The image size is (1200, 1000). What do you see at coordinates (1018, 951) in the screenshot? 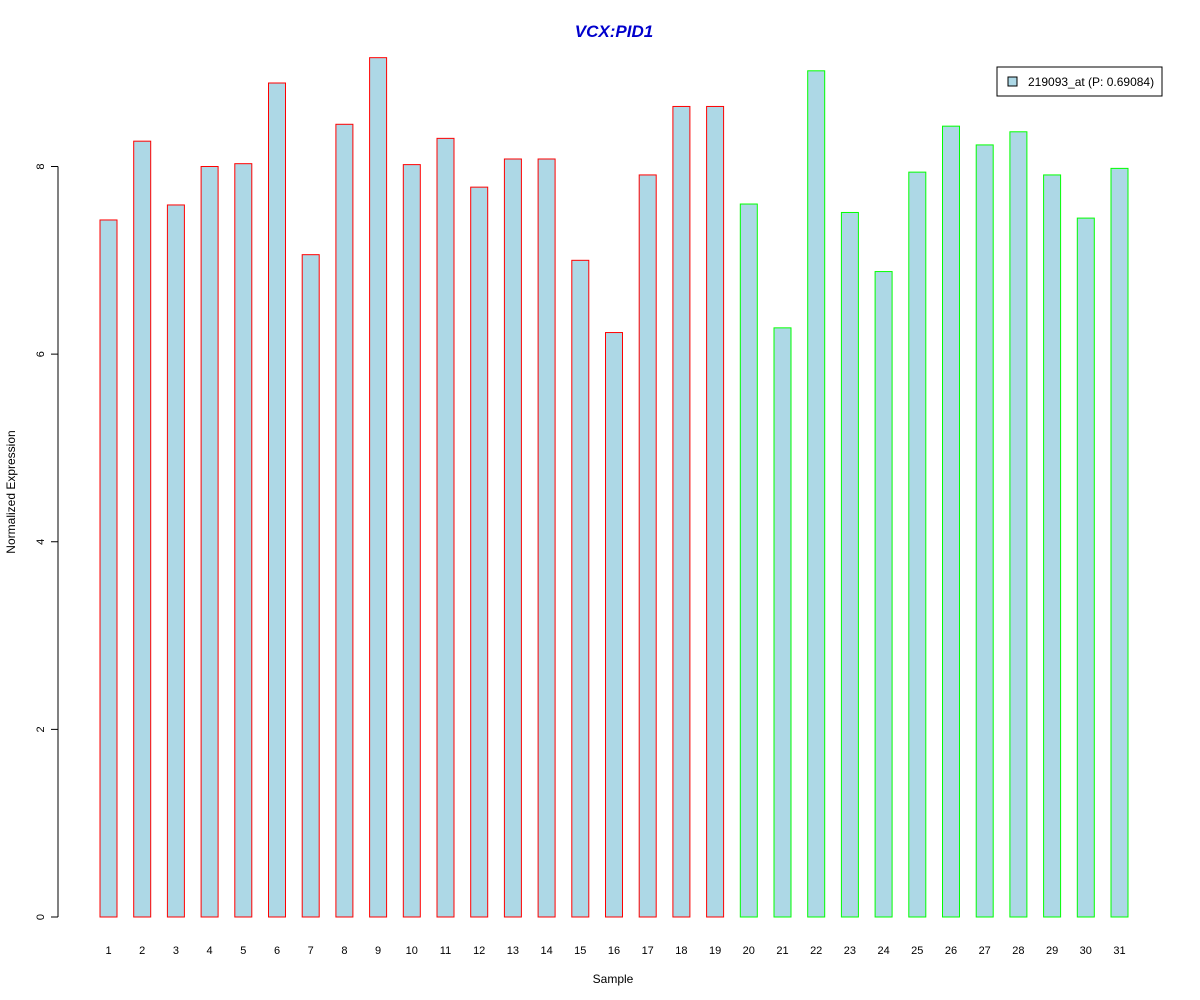
I see `x-tick-label: 28` at bounding box center [1018, 951].